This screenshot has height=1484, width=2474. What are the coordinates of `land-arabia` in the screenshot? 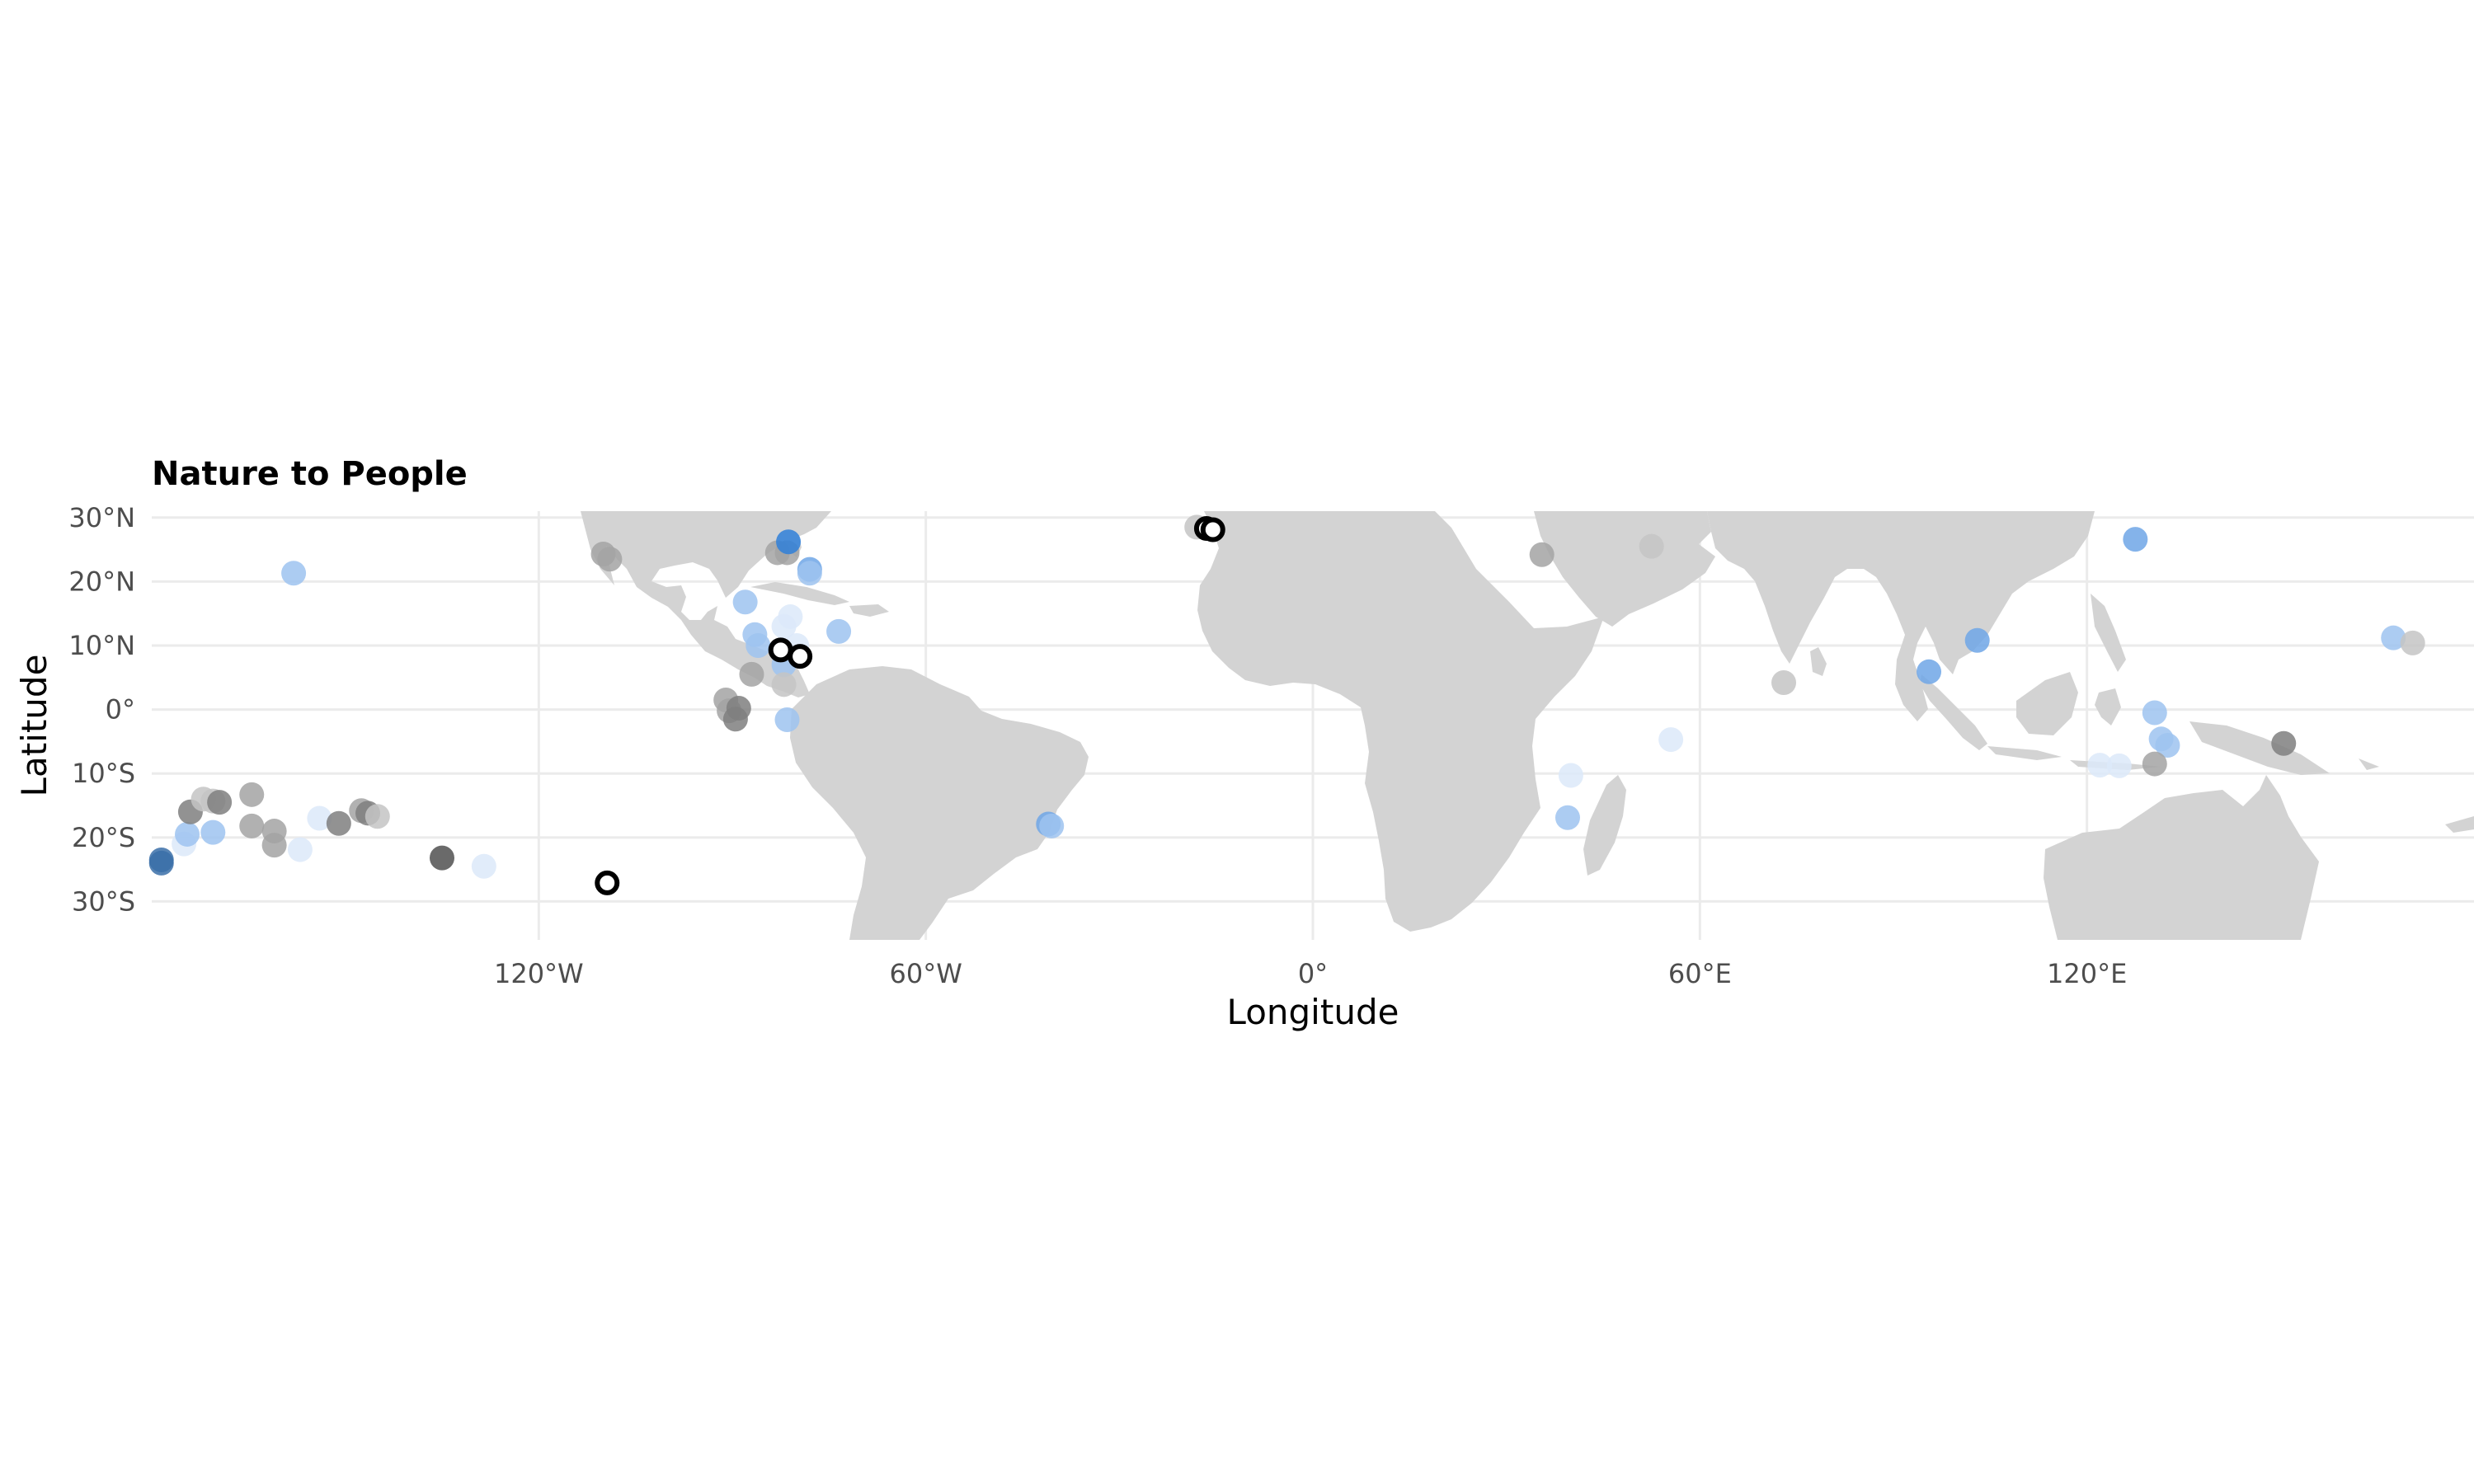 It's located at (1624, 569).